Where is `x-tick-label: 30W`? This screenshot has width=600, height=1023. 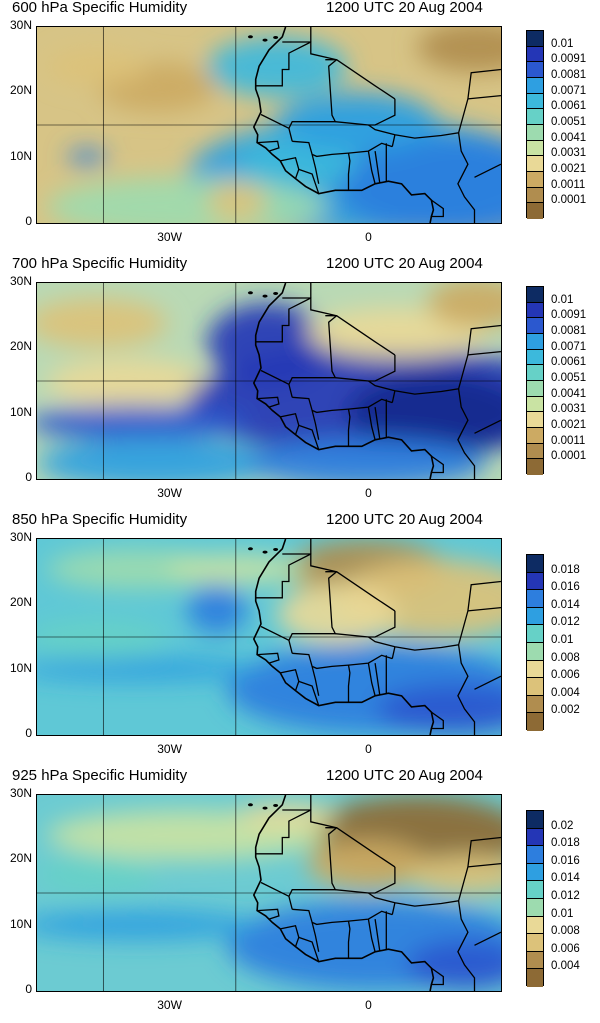 x-tick-label: 30W is located at coordinates (169, 493).